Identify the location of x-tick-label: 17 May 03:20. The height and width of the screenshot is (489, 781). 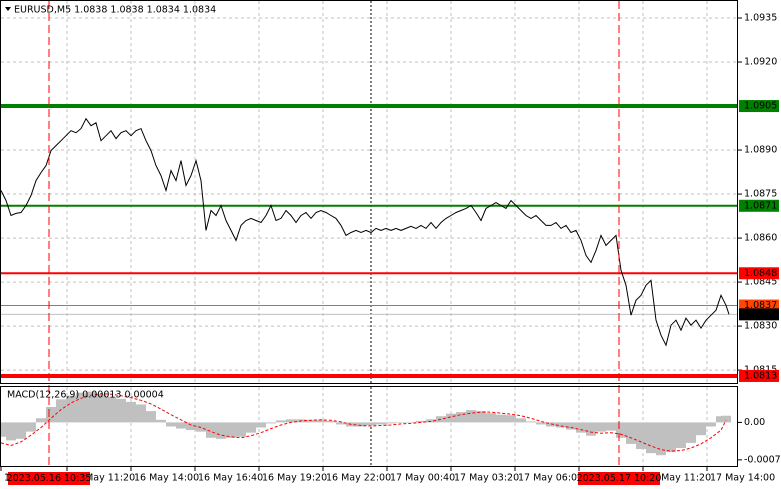
(486, 478).